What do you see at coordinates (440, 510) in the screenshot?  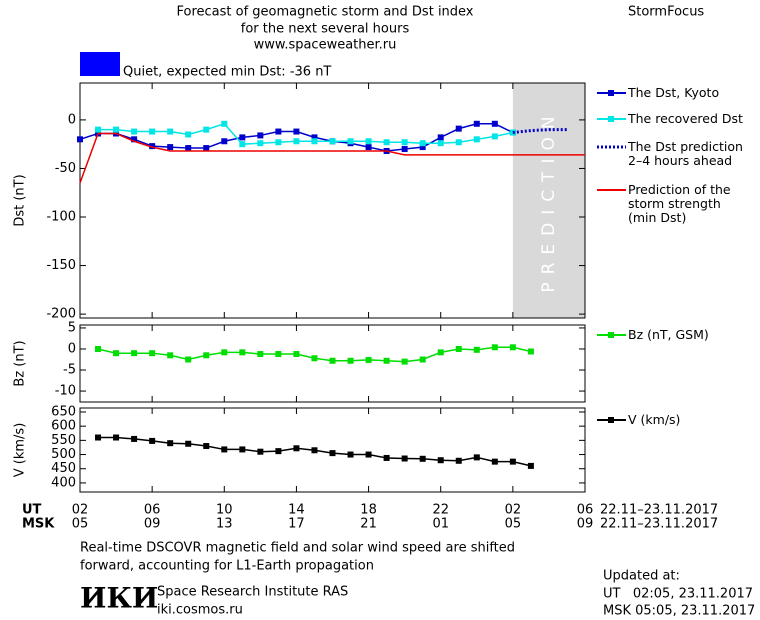 I see `x-tick-label: 22` at bounding box center [440, 510].